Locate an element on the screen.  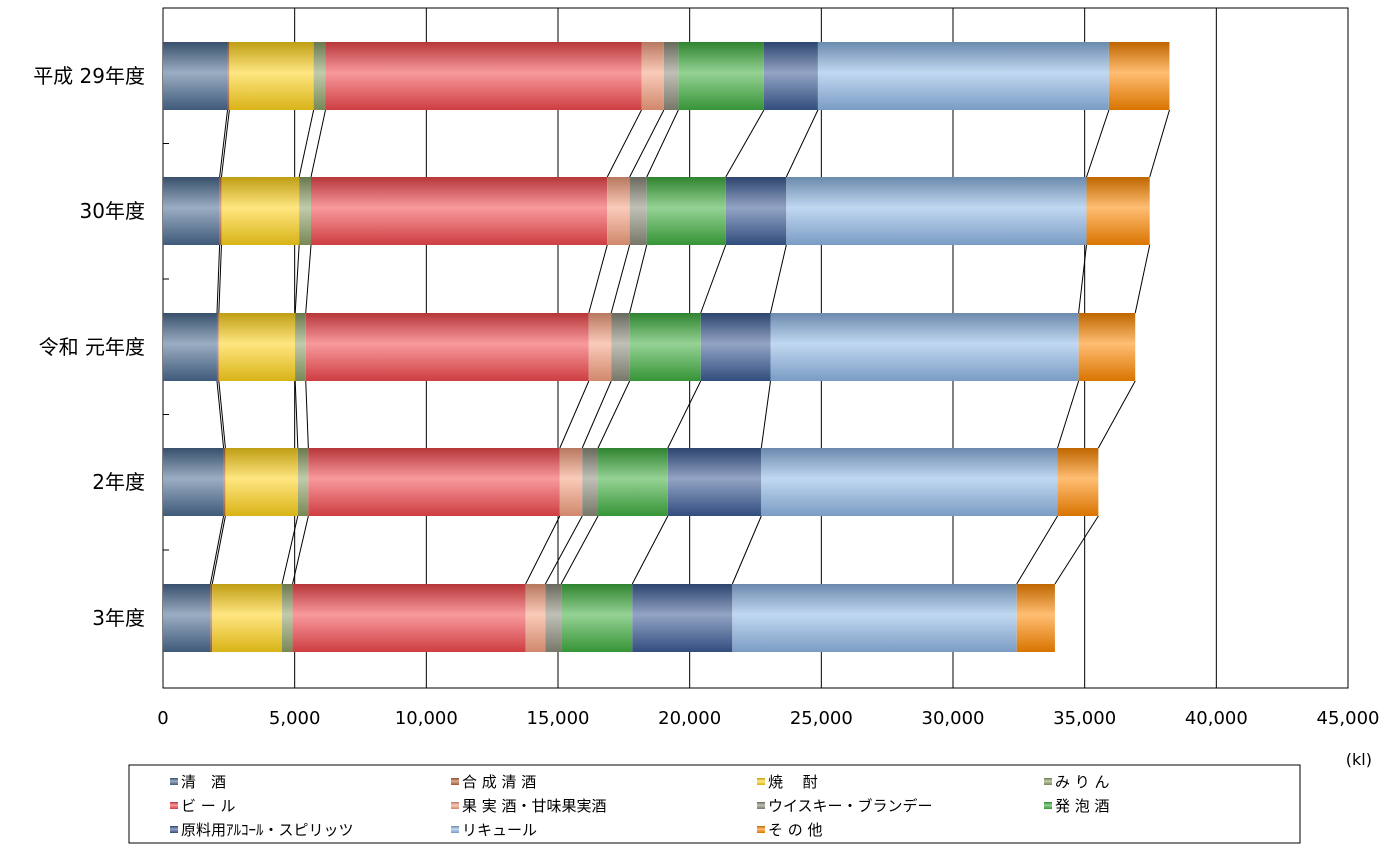
legend-label: 清 酒 is located at coordinates (203, 782).